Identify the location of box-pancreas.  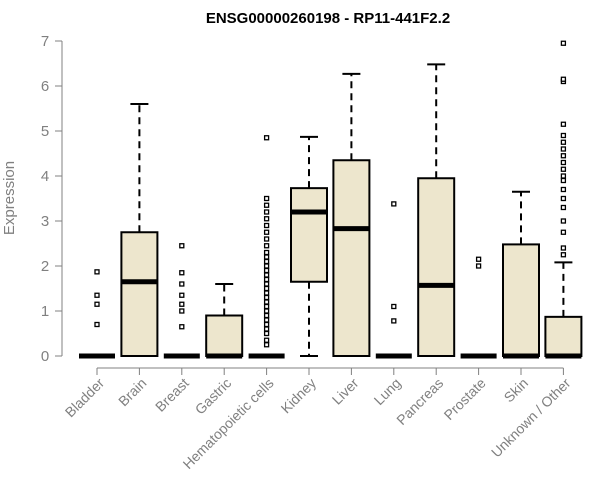
(436, 210).